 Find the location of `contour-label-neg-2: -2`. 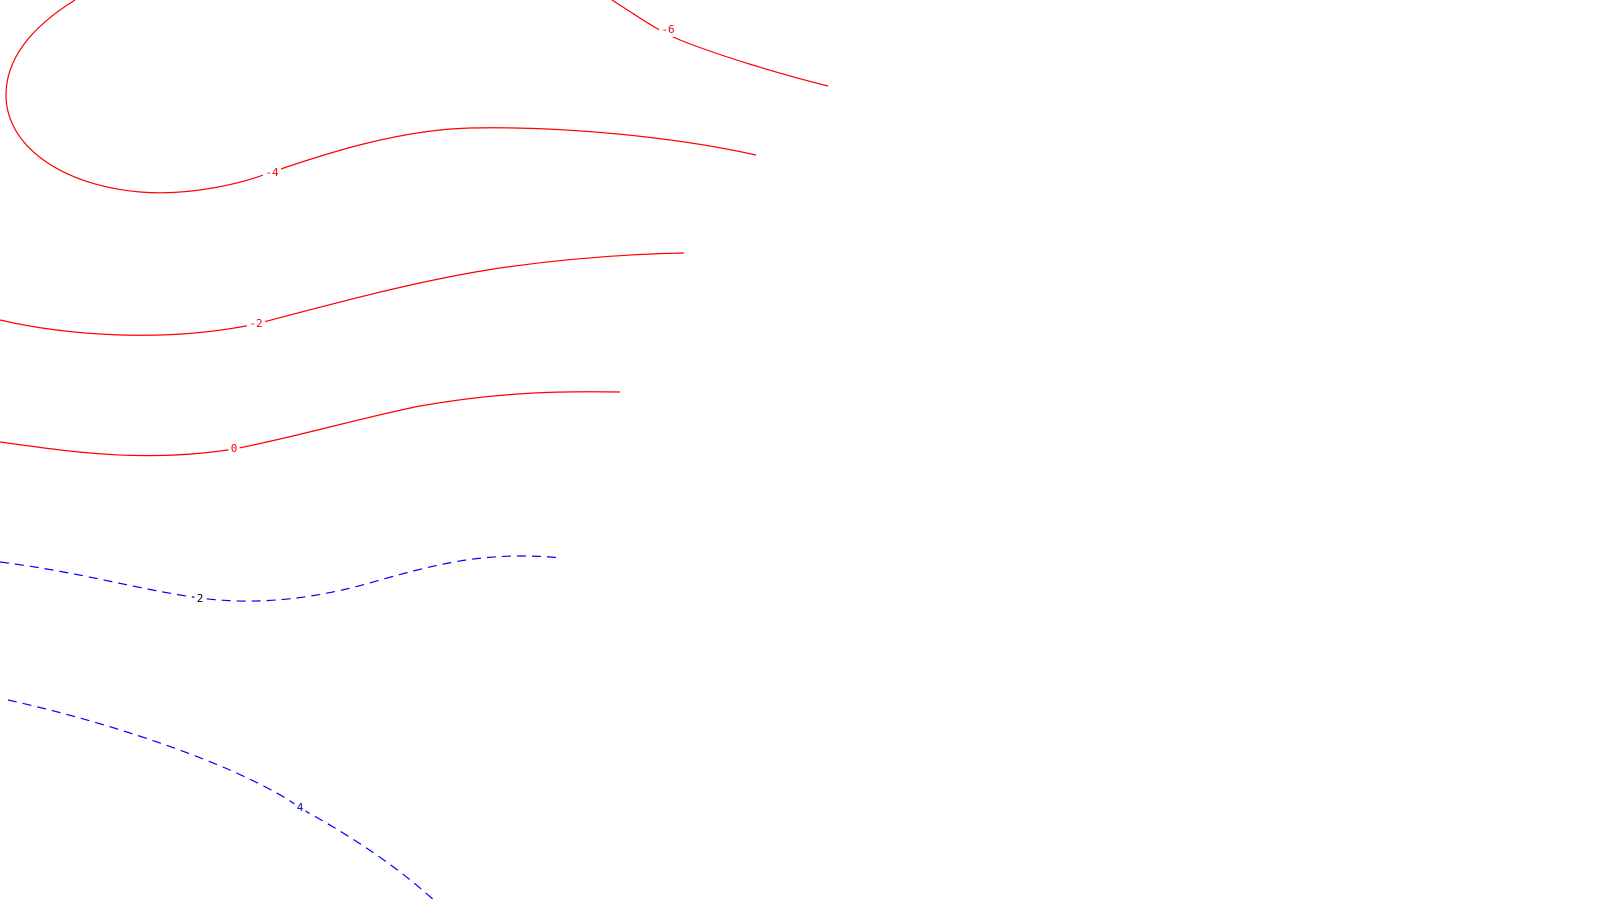

contour-label-neg-2: -2 is located at coordinates (255, 323).